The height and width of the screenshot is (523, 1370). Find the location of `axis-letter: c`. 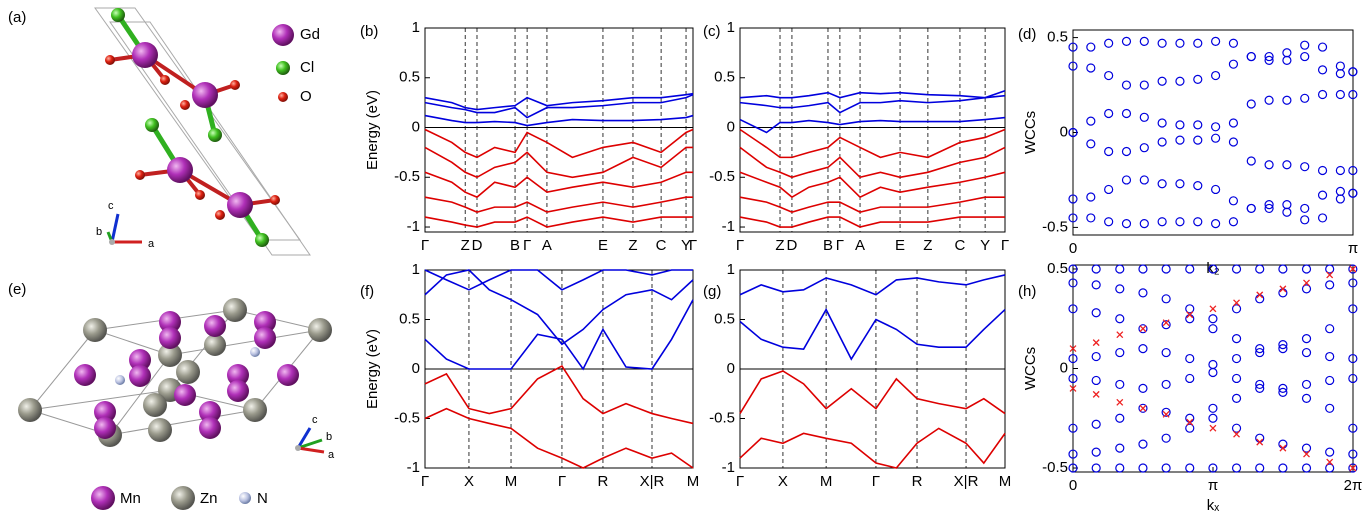

axis-letter: c is located at coordinates (315, 420).